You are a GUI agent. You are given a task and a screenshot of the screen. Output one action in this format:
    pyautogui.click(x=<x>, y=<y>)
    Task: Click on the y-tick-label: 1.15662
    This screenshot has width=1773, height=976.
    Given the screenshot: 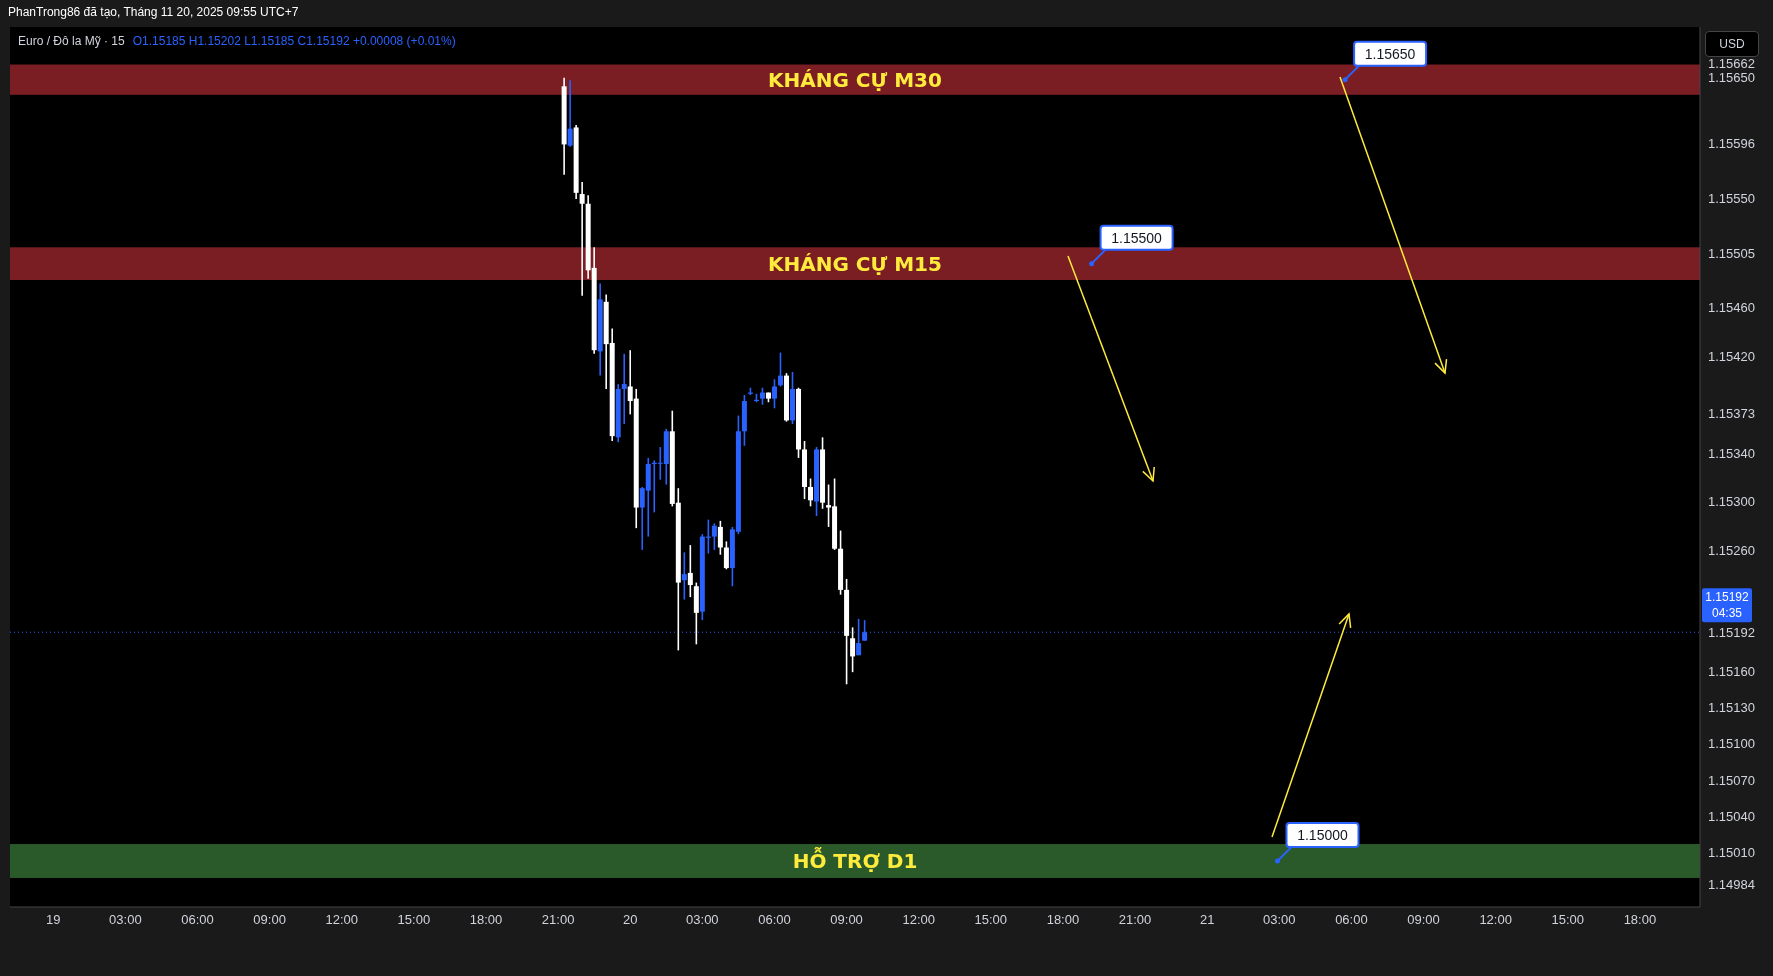 What is the action you would take?
    pyautogui.click(x=1731, y=63)
    